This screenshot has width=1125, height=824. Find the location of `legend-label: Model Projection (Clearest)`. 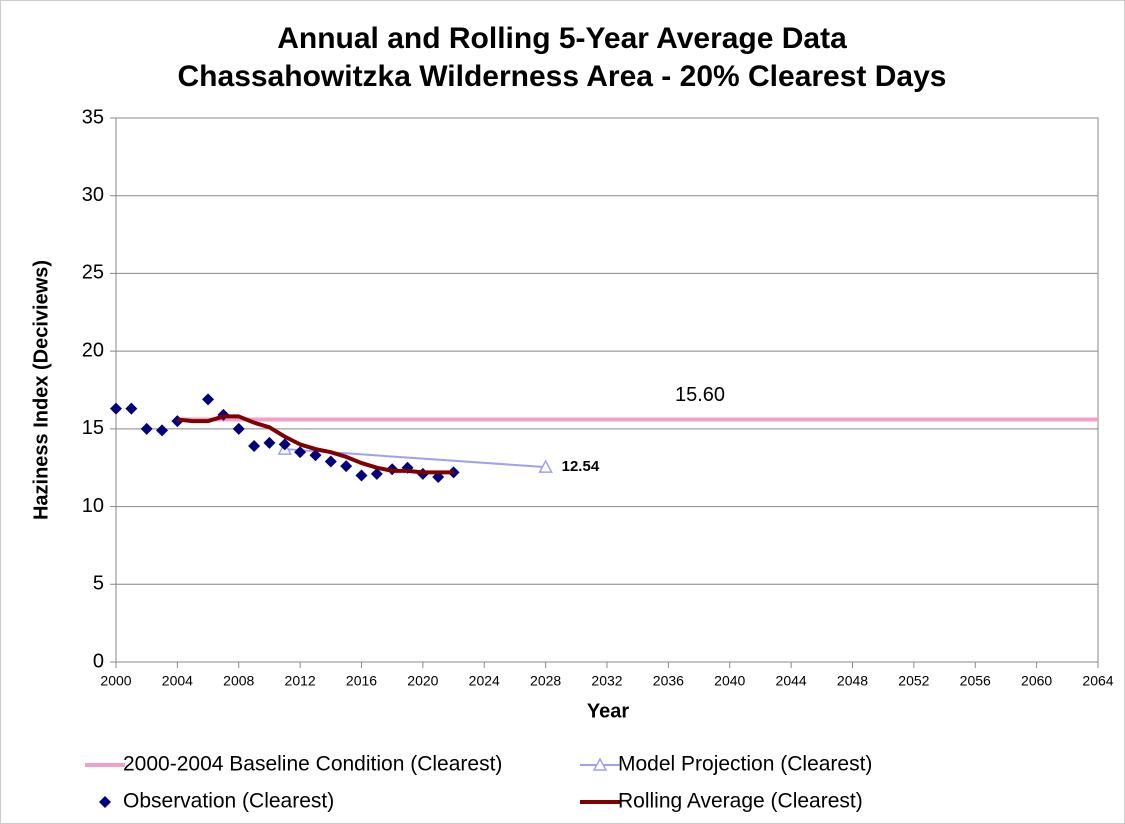

legend-label: Model Projection (Clearest) is located at coordinates (745, 764).